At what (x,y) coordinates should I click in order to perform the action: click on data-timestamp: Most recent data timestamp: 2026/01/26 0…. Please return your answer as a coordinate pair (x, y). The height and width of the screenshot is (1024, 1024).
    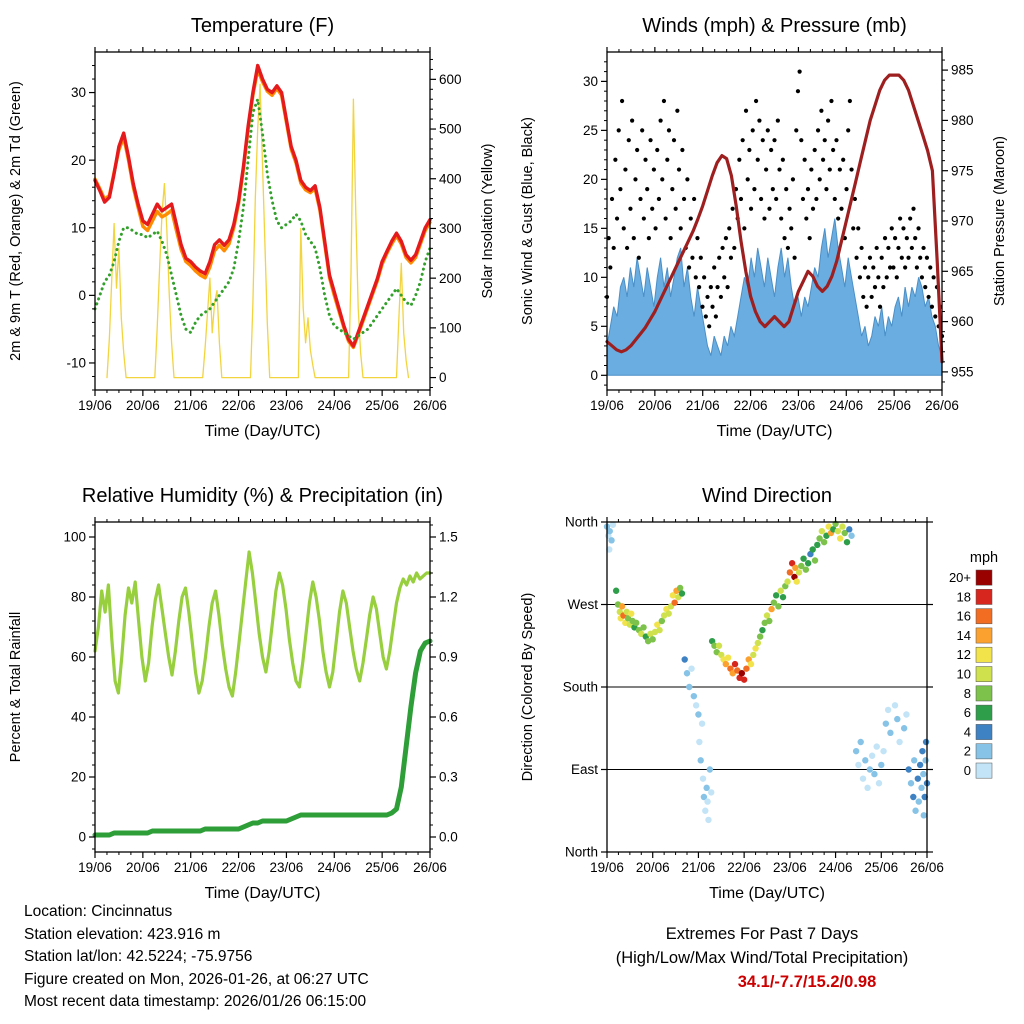
    Looking at the image, I should click on (195, 1002).